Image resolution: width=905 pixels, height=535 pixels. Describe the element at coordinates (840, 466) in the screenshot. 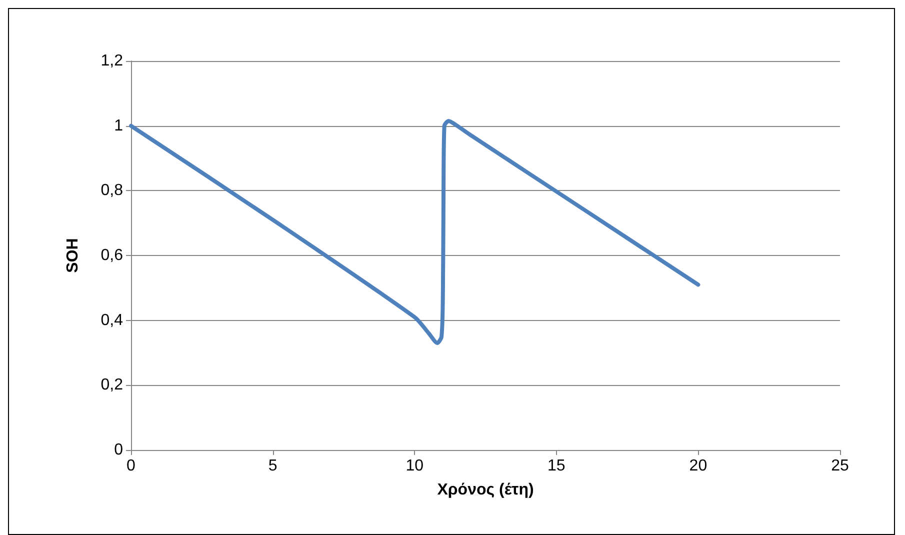

I see `x-tick-label: 25` at that location.